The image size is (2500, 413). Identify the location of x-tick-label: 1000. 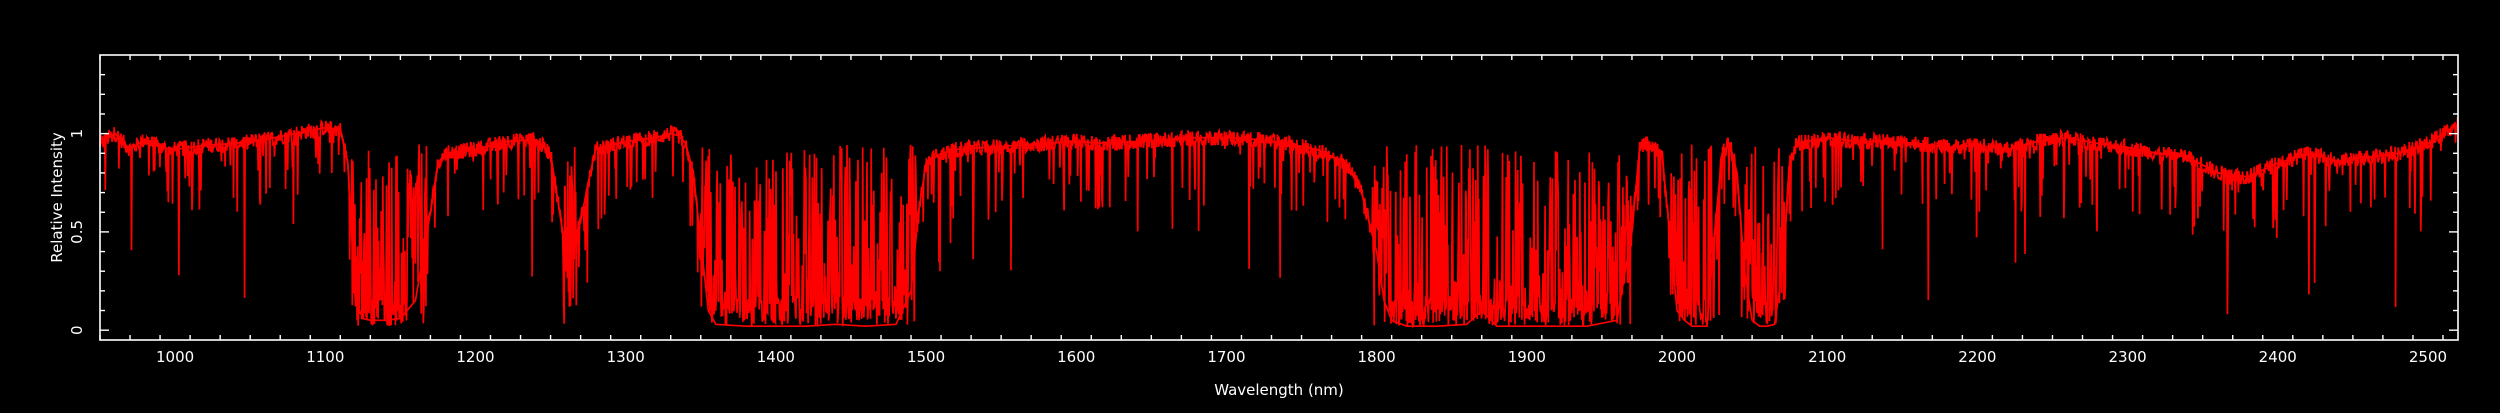
(175, 357).